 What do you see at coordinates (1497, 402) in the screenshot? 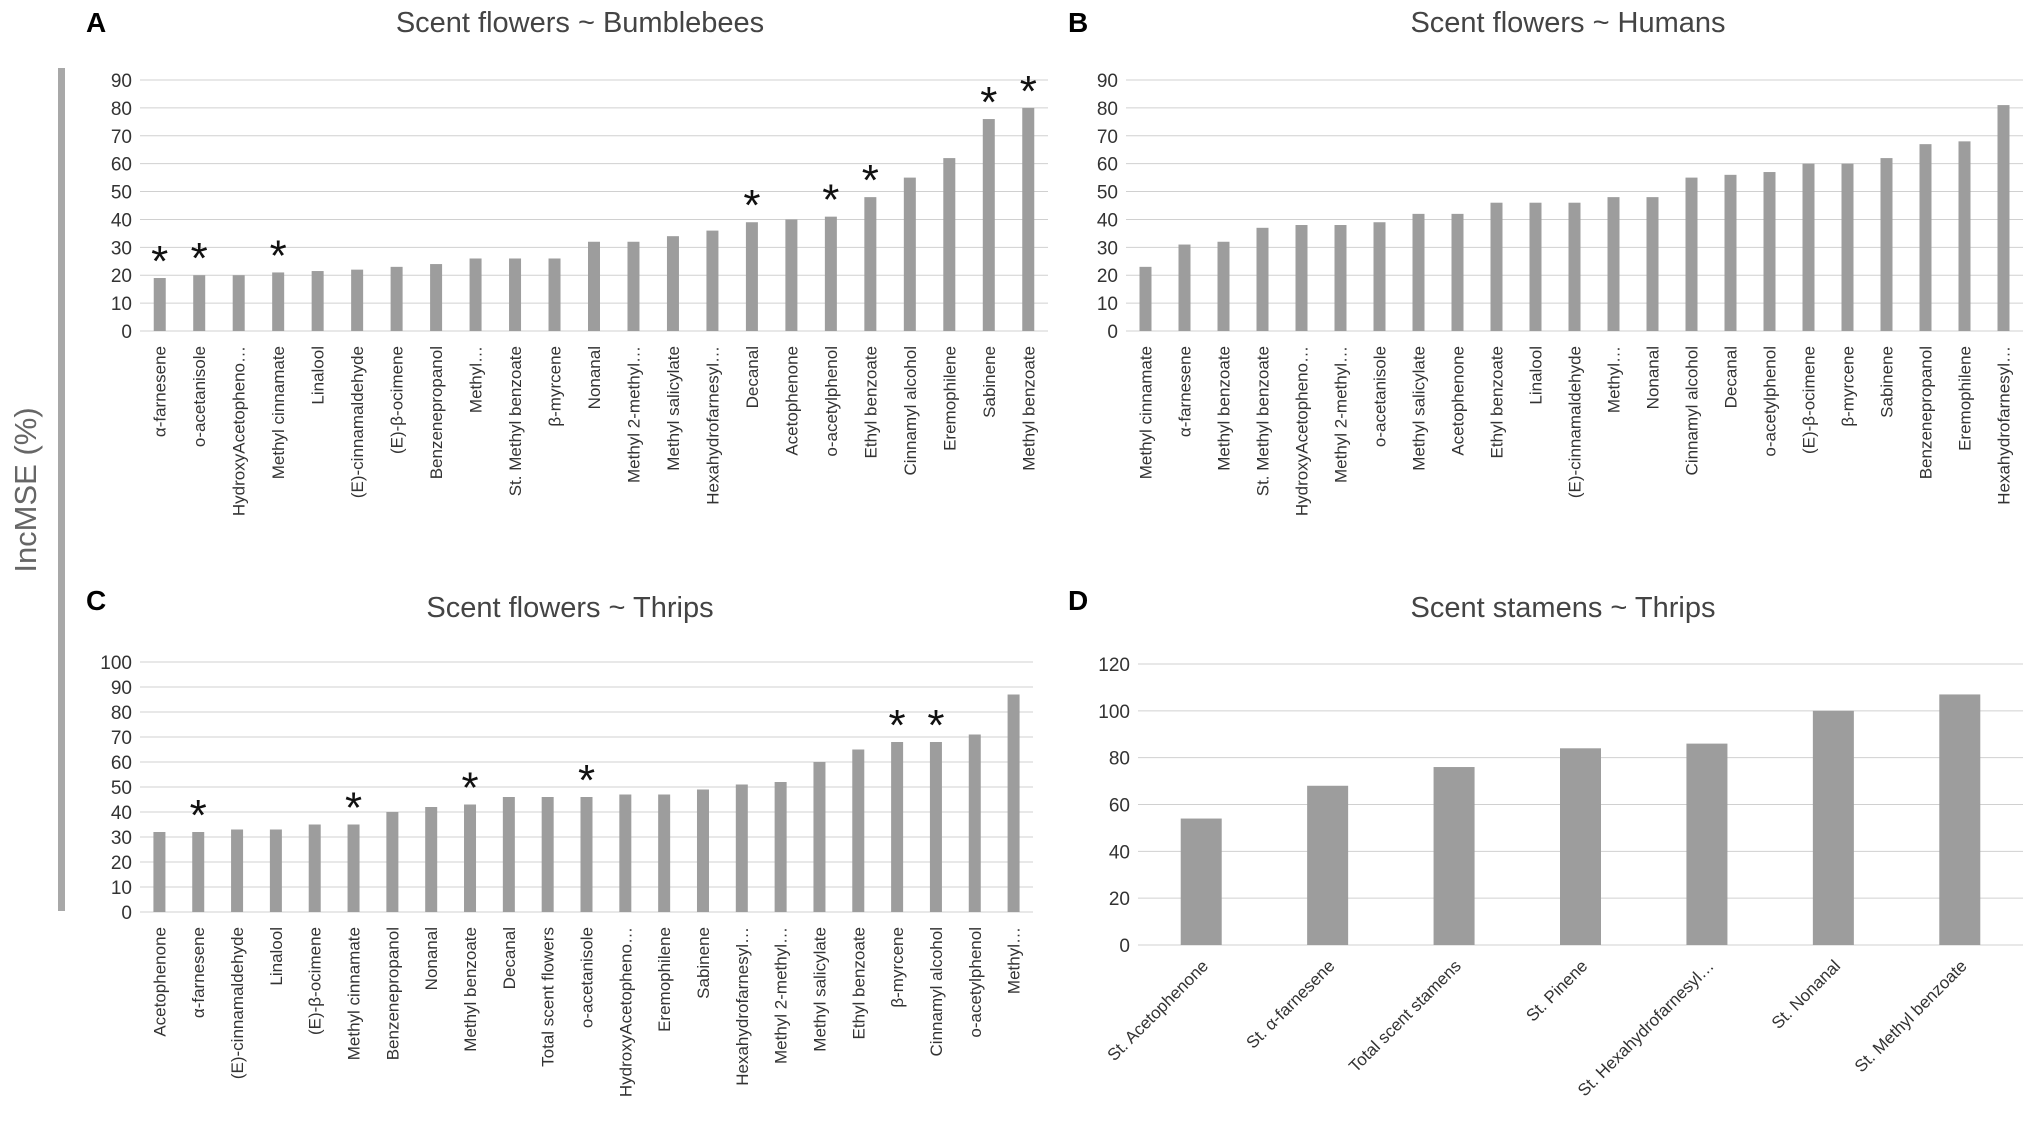
I see `category-label: Ethyl benzoate` at bounding box center [1497, 402].